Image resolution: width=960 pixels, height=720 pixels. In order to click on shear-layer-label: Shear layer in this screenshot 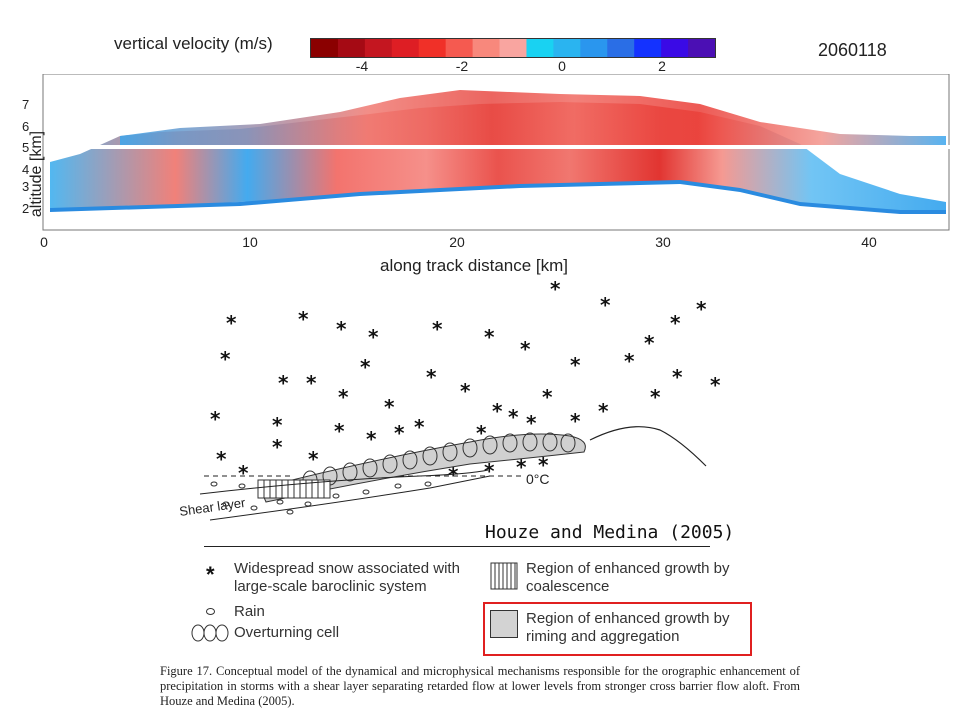, I will do `click(212, 507)`.